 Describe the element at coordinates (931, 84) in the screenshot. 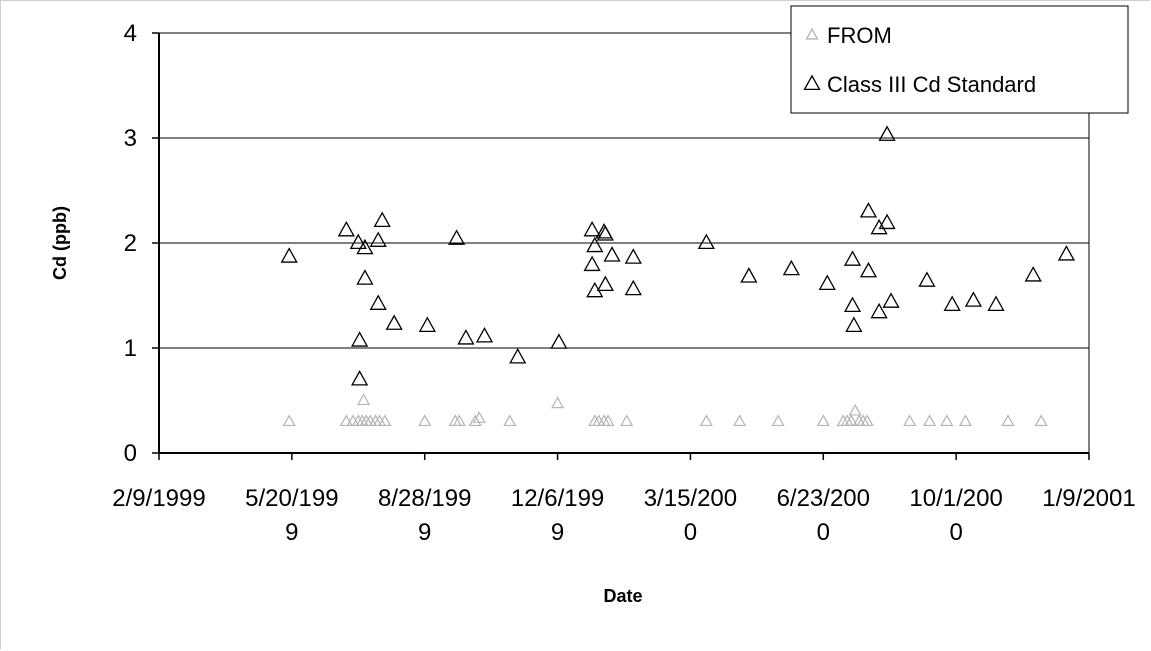

I see `legend-label: Class III Cd Standard` at that location.